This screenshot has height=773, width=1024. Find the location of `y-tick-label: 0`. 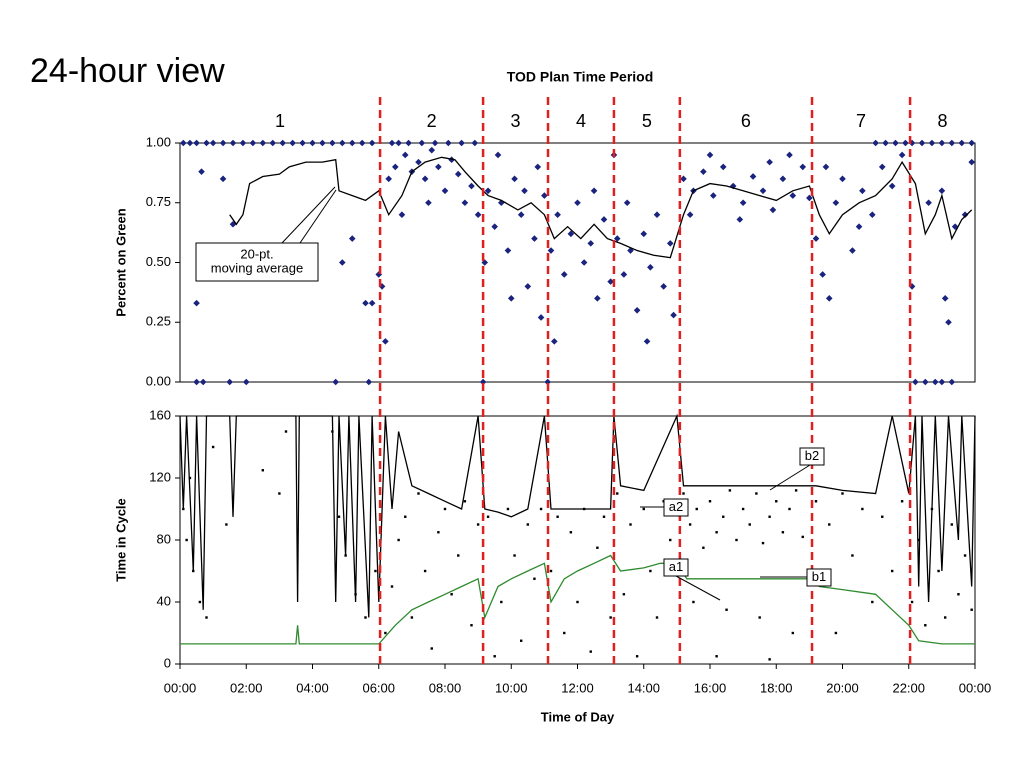

y-tick-label: 0 is located at coordinates (167, 662).